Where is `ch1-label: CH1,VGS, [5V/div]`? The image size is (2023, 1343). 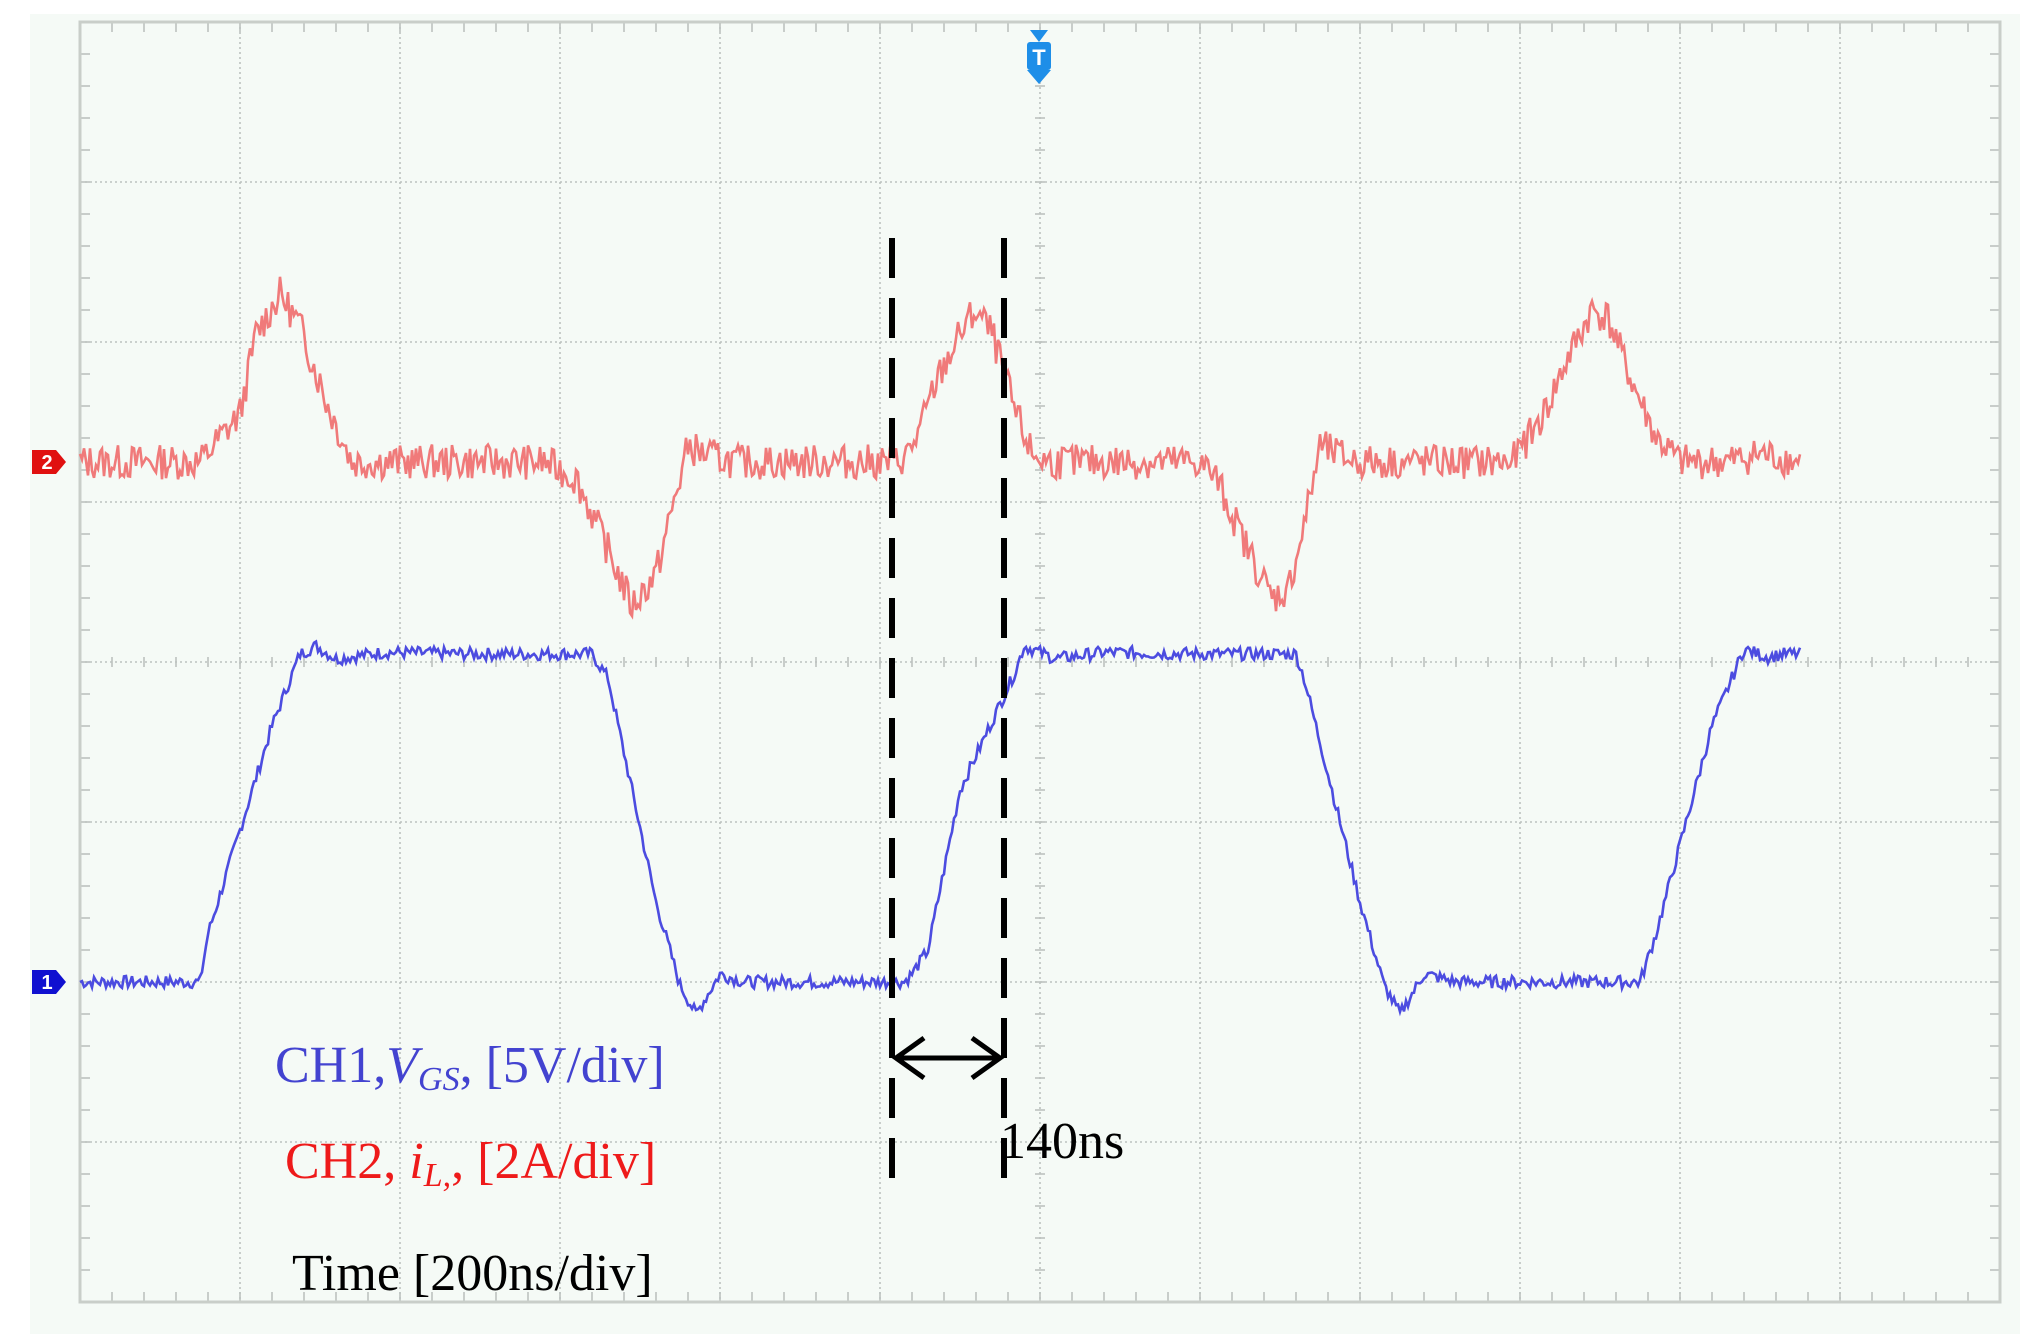 ch1-label: CH1,VGS, [5V/div] is located at coordinates (470, 1067).